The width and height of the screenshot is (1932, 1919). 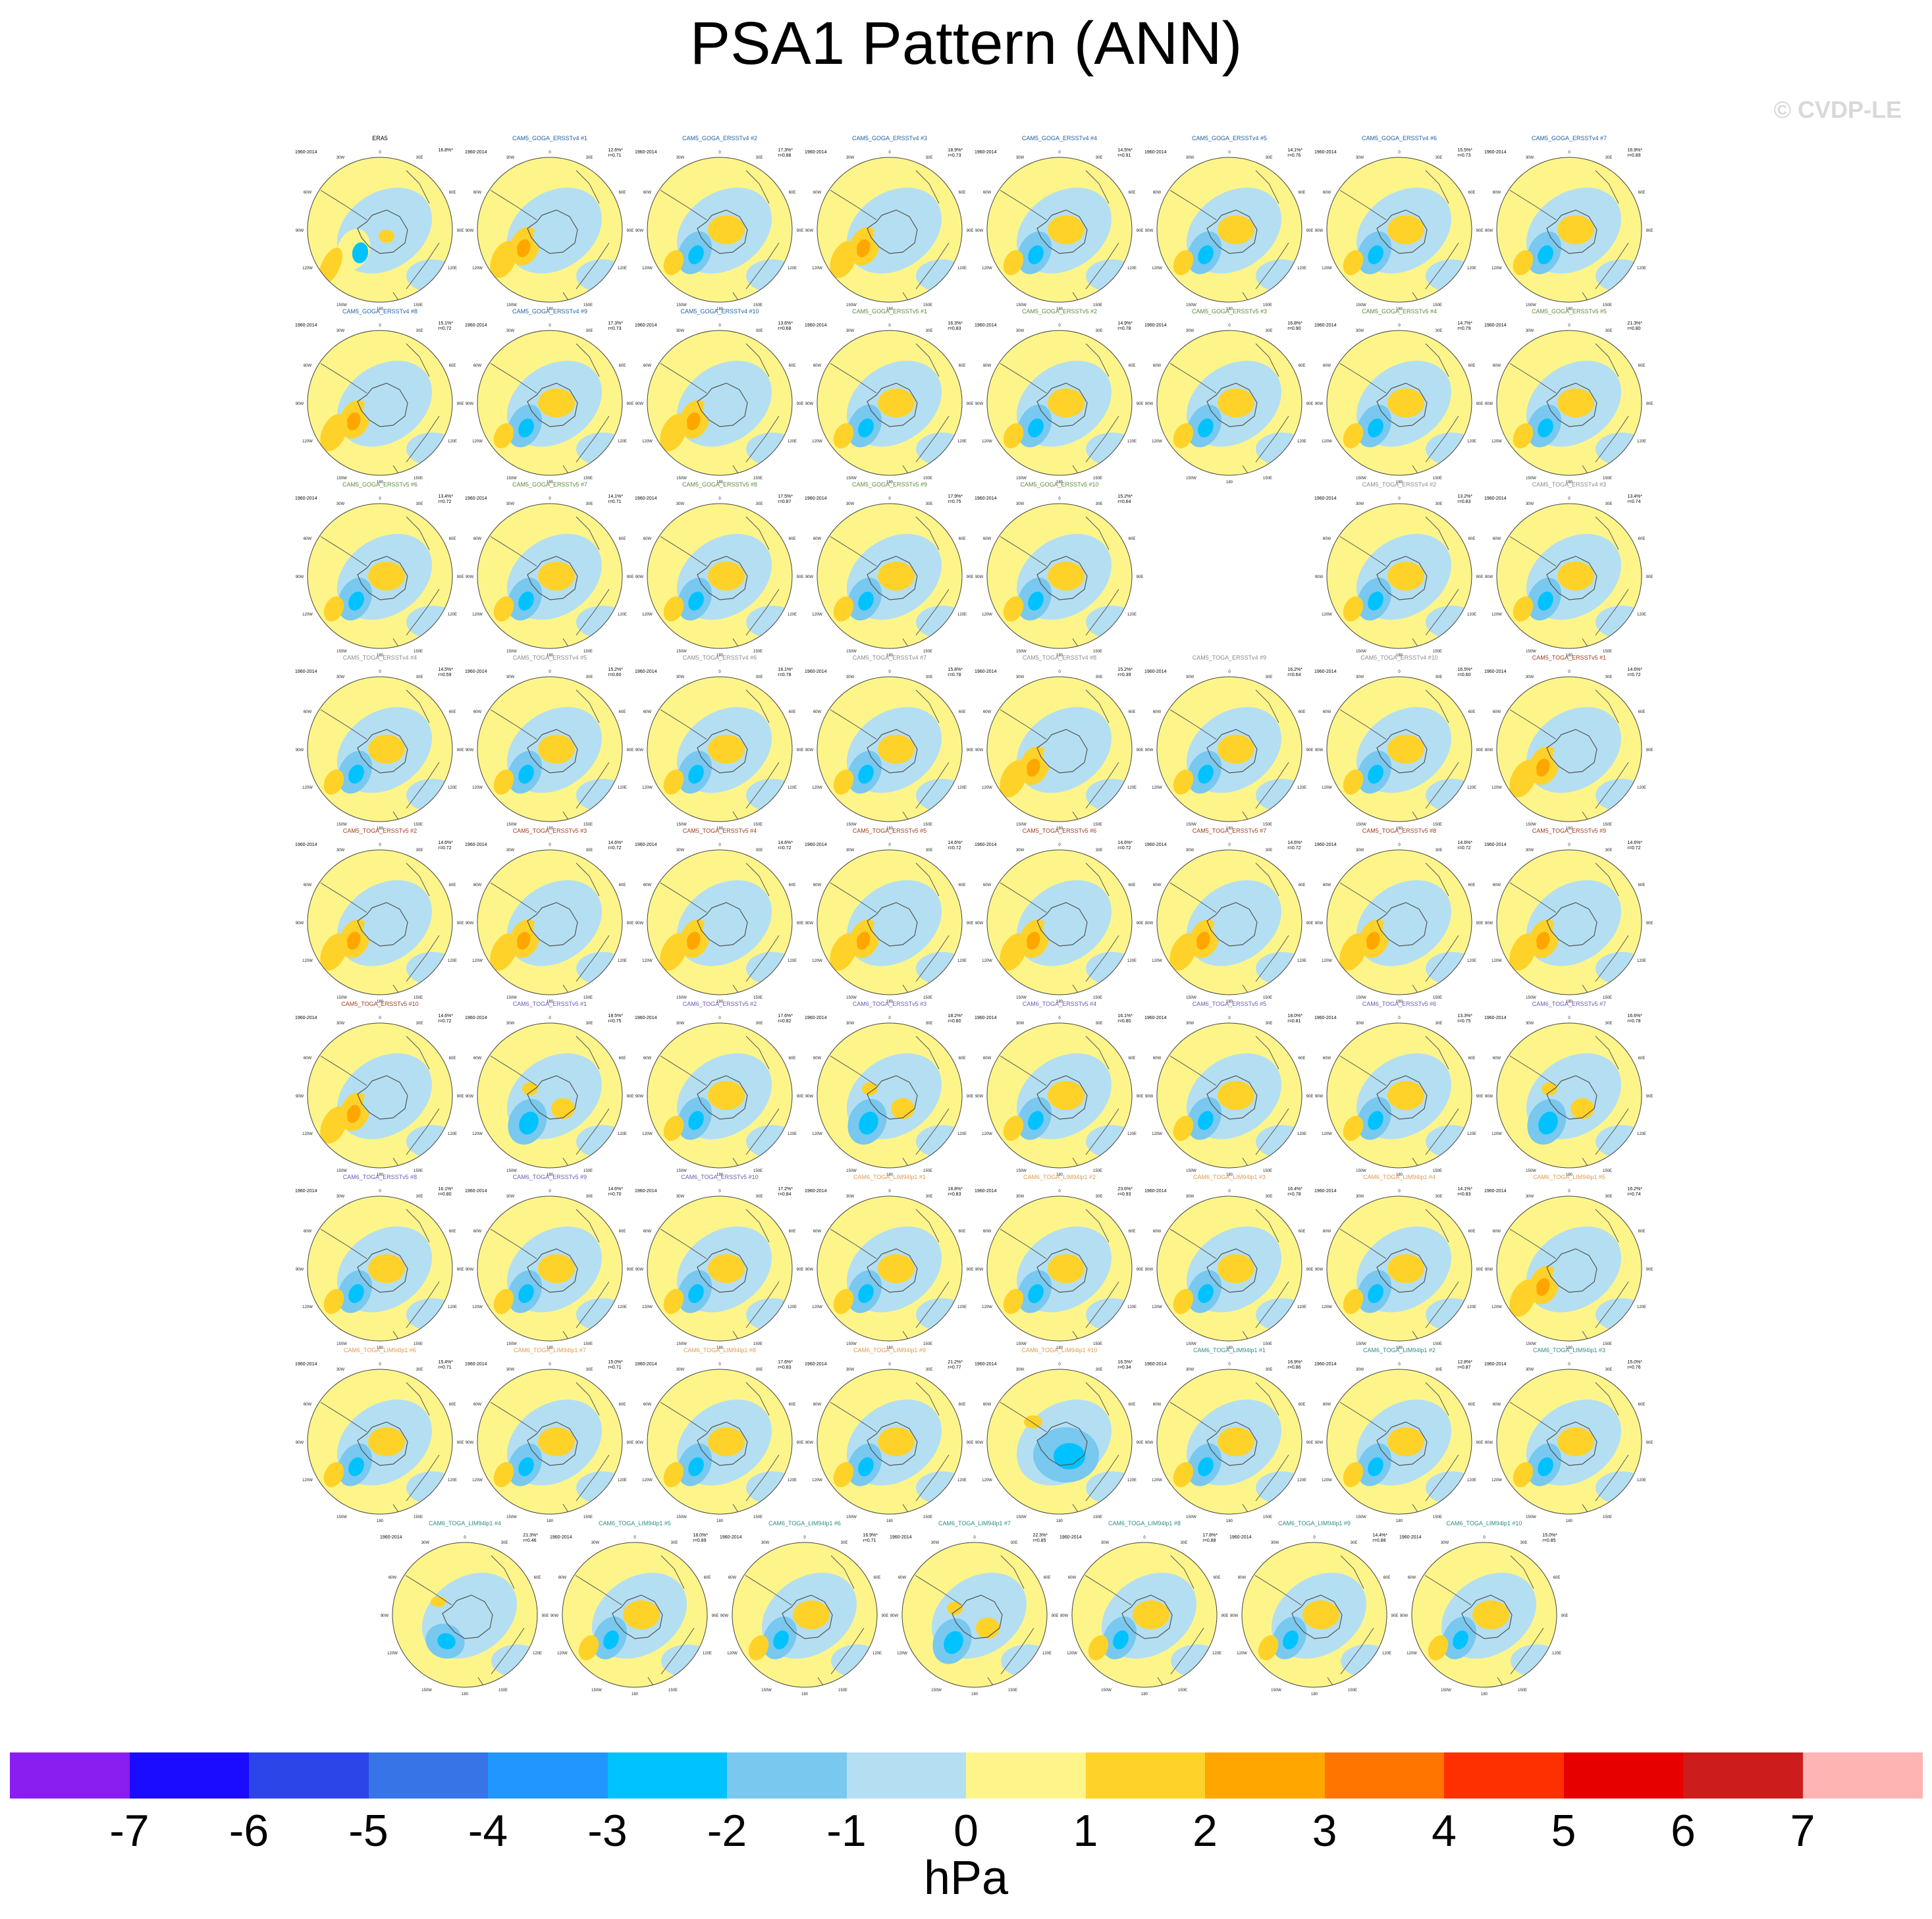 What do you see at coordinates (954, 1022) in the screenshot?
I see `panel-pattern-correlation: r=0.80` at bounding box center [954, 1022].